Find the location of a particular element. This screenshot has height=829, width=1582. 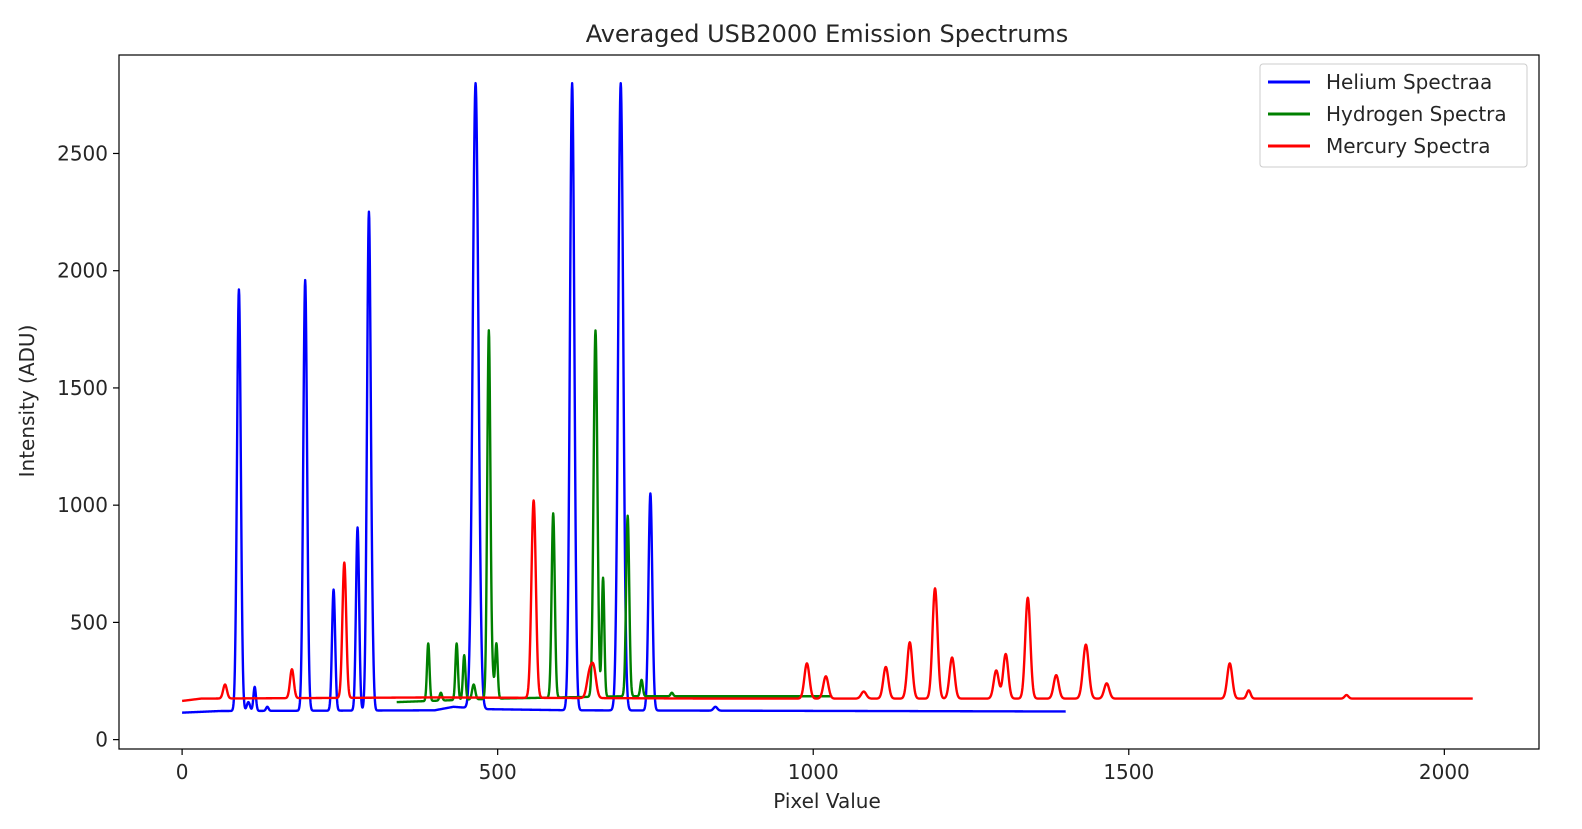

y-tick-label: 500 is located at coordinates (89, 622).